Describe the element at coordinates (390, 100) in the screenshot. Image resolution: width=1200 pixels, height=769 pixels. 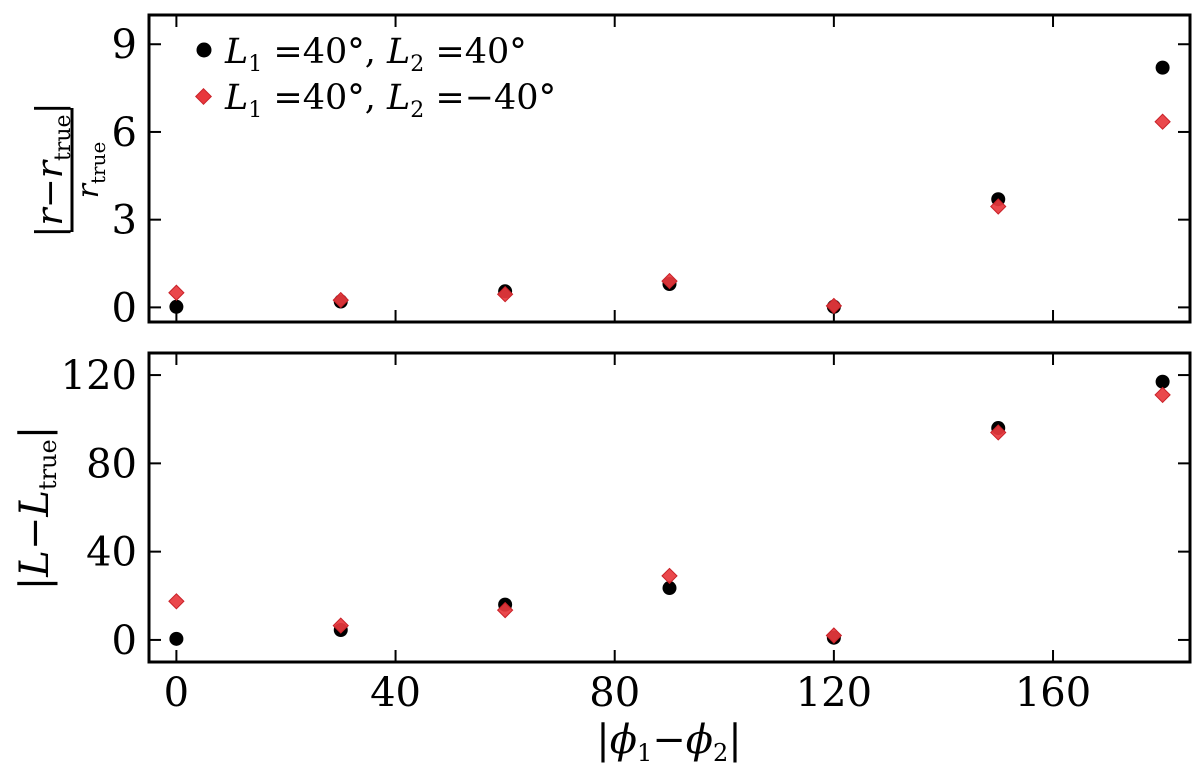
I see `legend-label-series-2: L1 =40°, L2 =−40°` at that location.